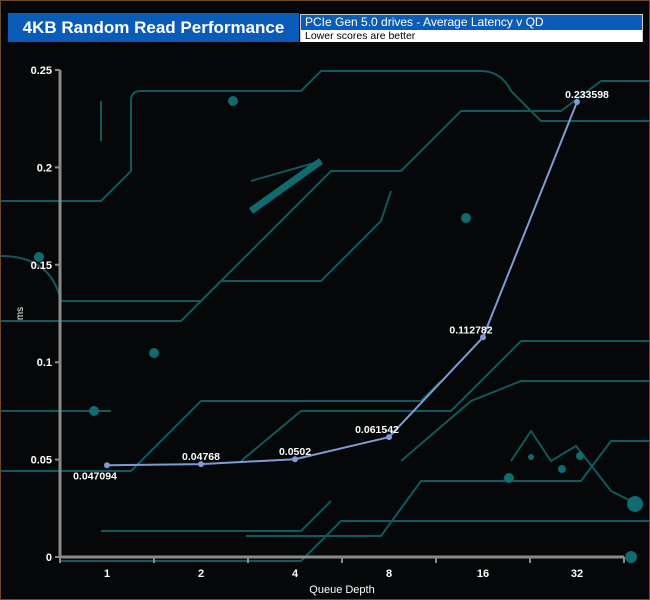  Describe the element at coordinates (201, 574) in the screenshot. I see `x-tick-label: 2` at that location.